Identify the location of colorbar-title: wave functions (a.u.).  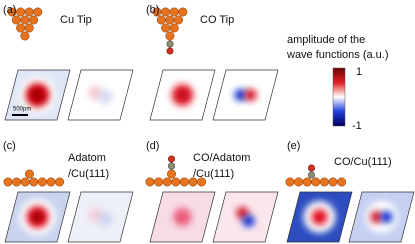
(337, 55).